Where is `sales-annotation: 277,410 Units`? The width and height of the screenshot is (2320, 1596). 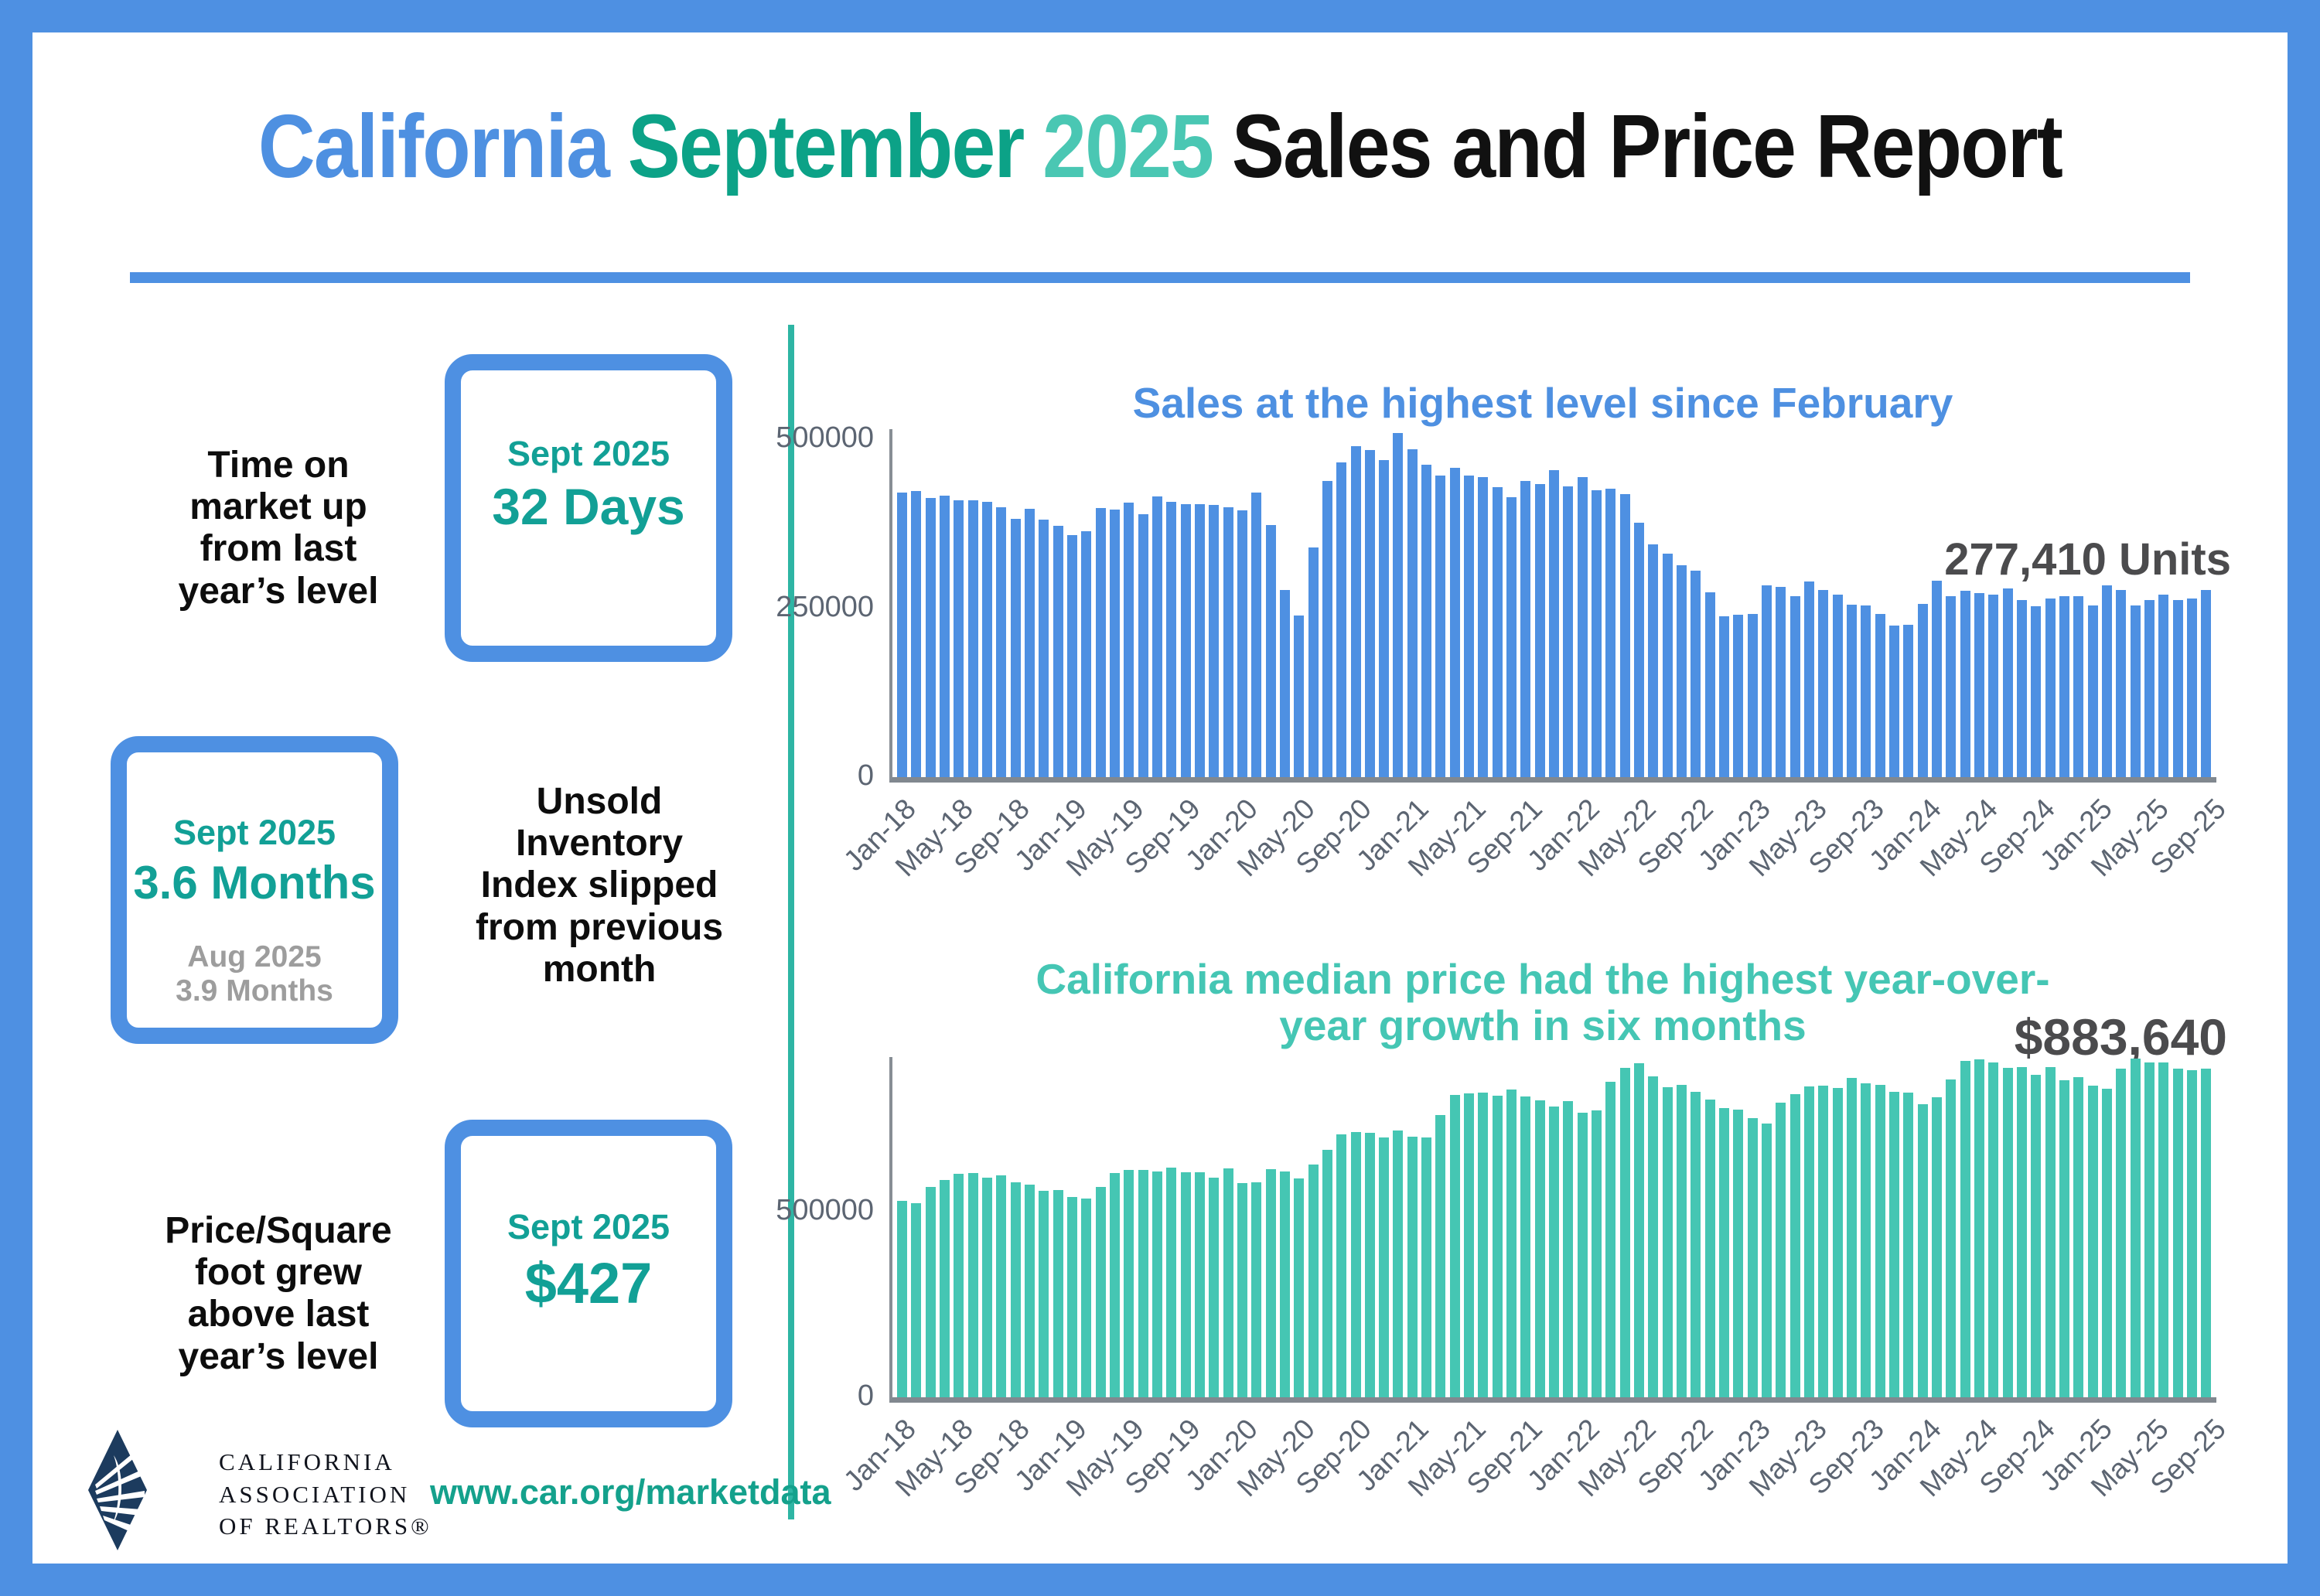 sales-annotation: 277,410 Units is located at coordinates (2087, 559).